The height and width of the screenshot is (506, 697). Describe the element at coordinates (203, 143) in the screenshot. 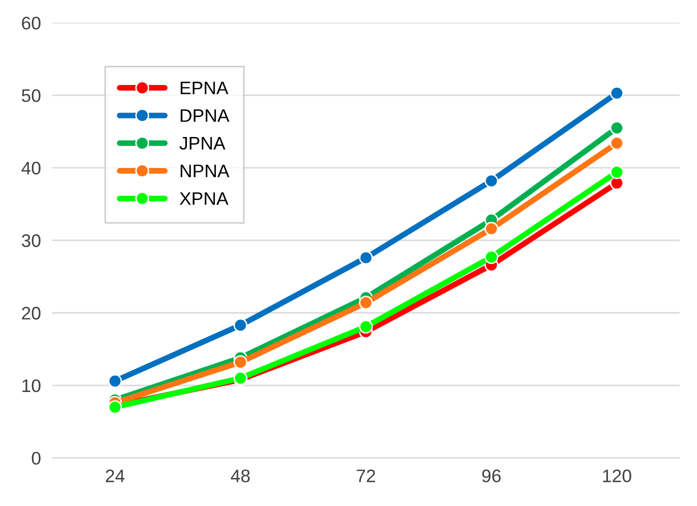

I see `legend-label: JPNA` at that location.